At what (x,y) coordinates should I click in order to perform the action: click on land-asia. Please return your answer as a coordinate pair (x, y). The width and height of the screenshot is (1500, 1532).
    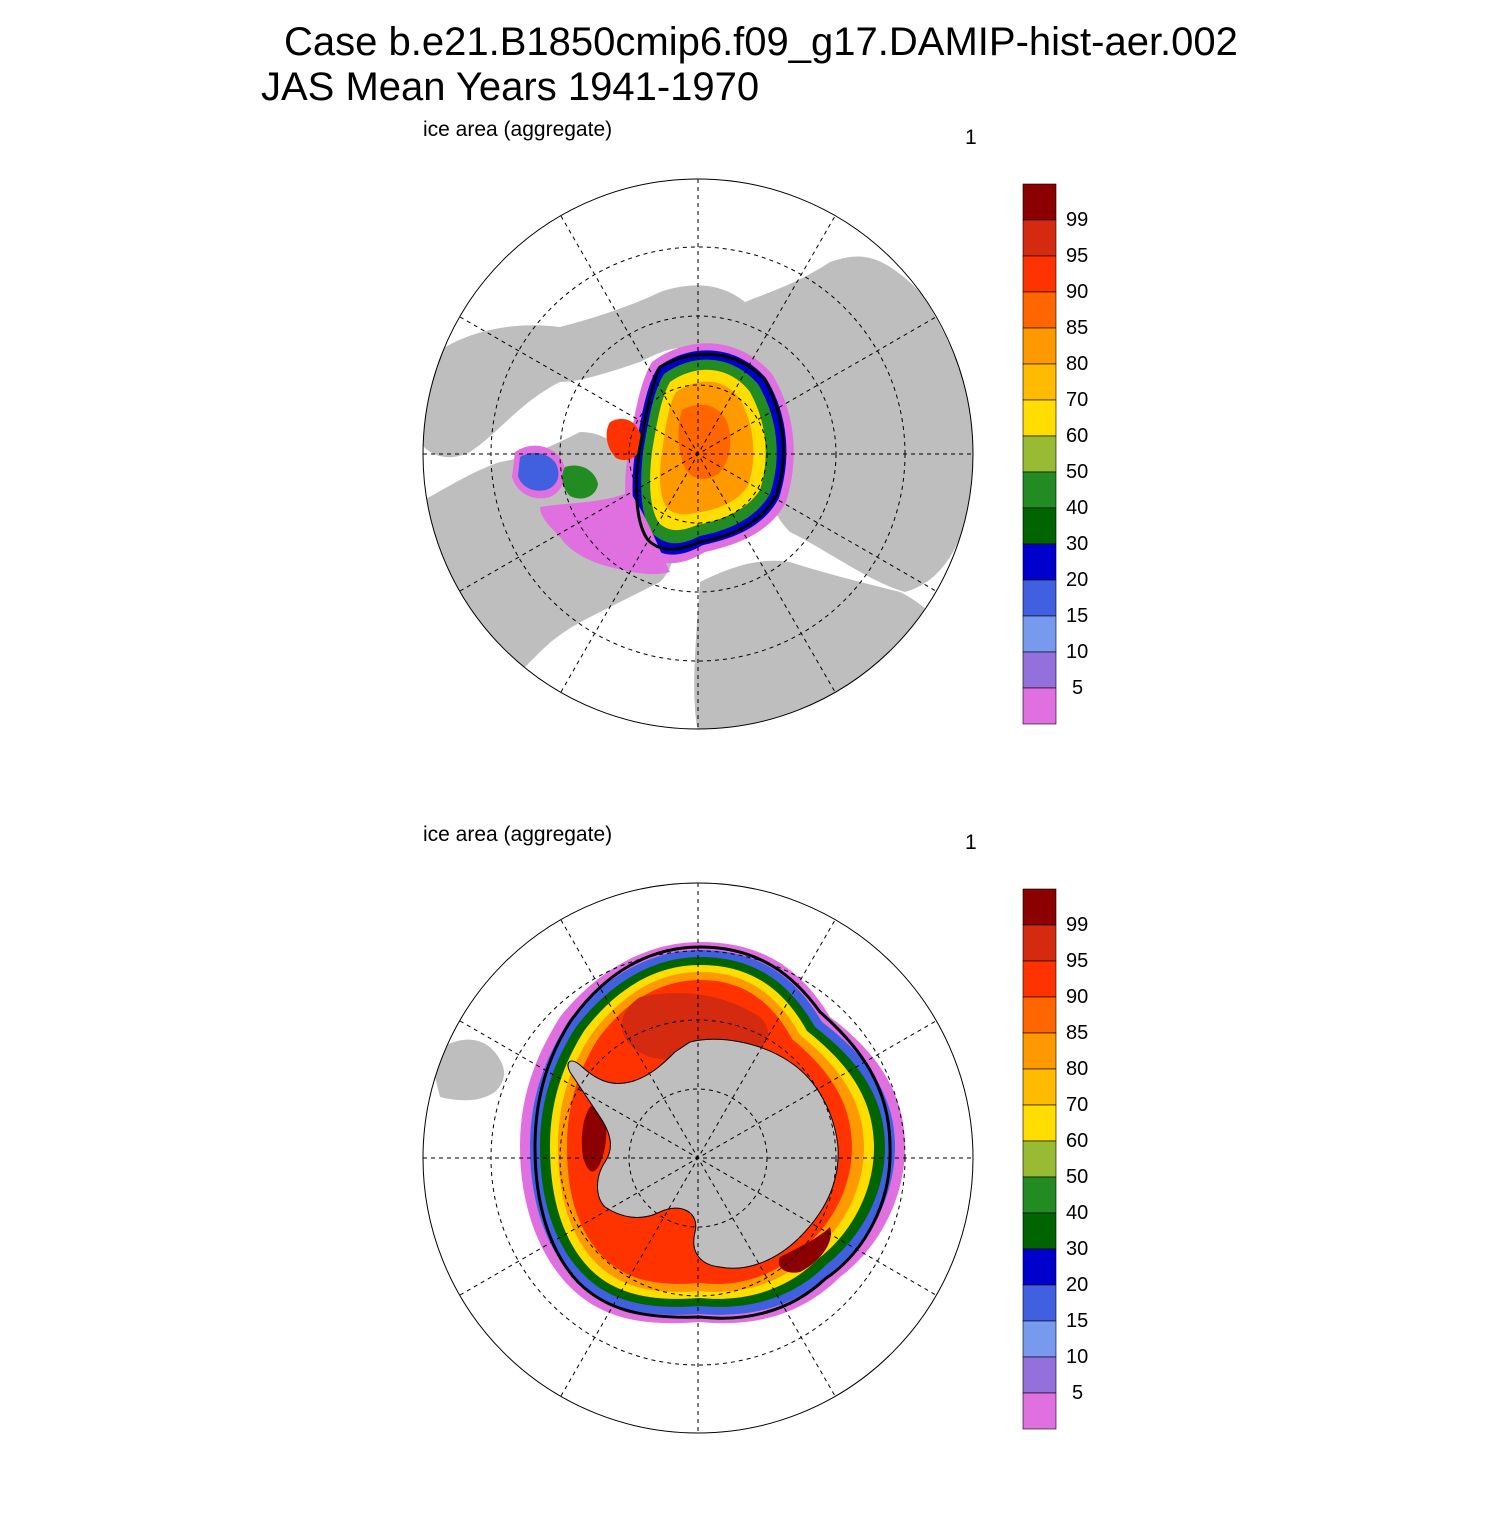
    Looking at the image, I should click on (698, 424).